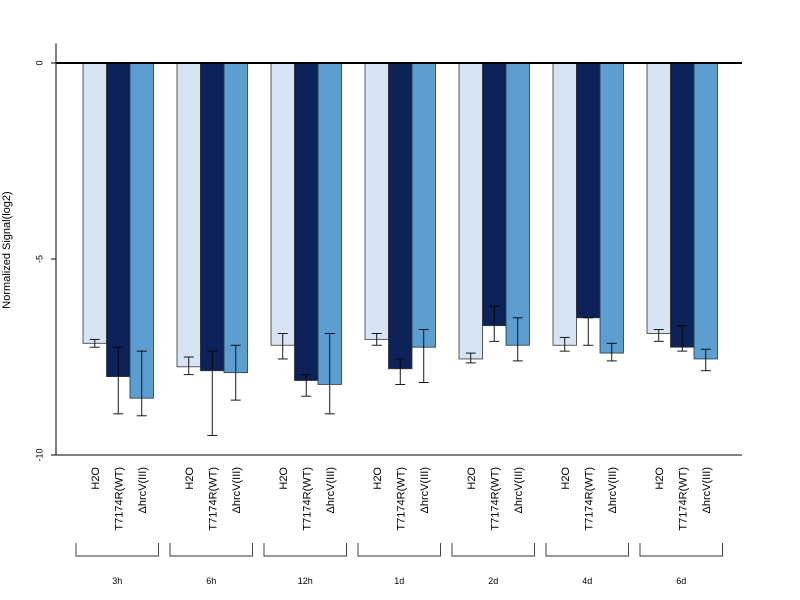 The image size is (800, 600). What do you see at coordinates (399, 581) in the screenshot?
I see `group-label: 1d` at bounding box center [399, 581].